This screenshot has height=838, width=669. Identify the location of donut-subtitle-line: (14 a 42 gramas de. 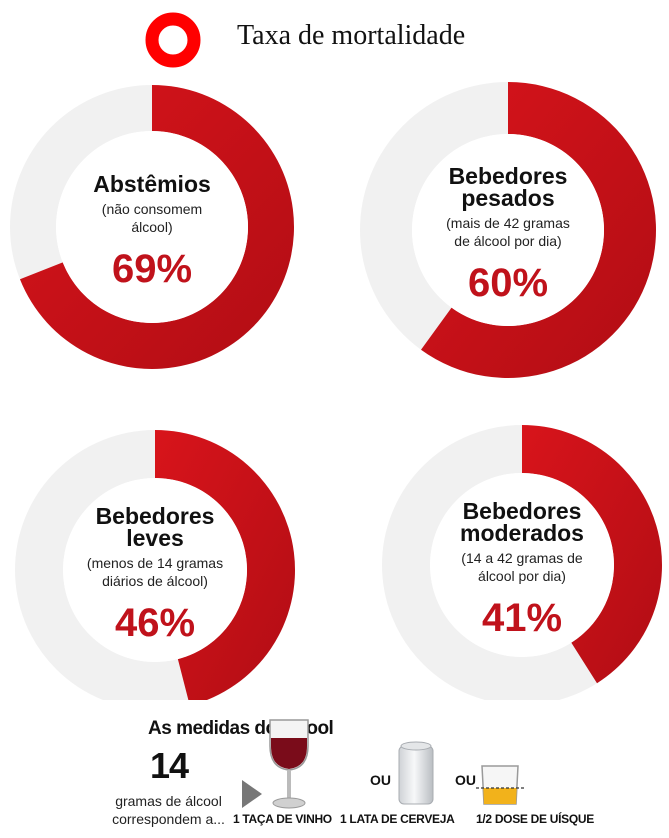
(522, 558).